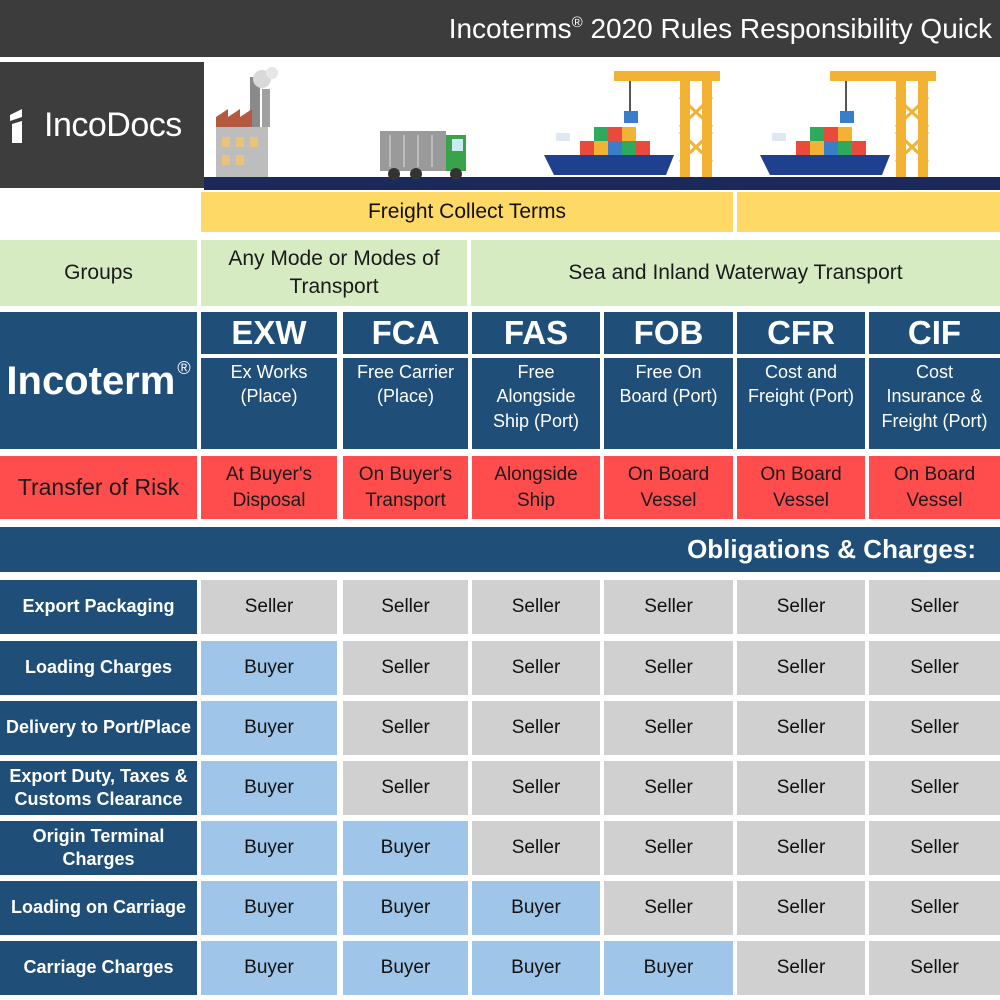 The image size is (1000, 1000). I want to click on incodocs-logo: IncoDocs, so click(102, 125).